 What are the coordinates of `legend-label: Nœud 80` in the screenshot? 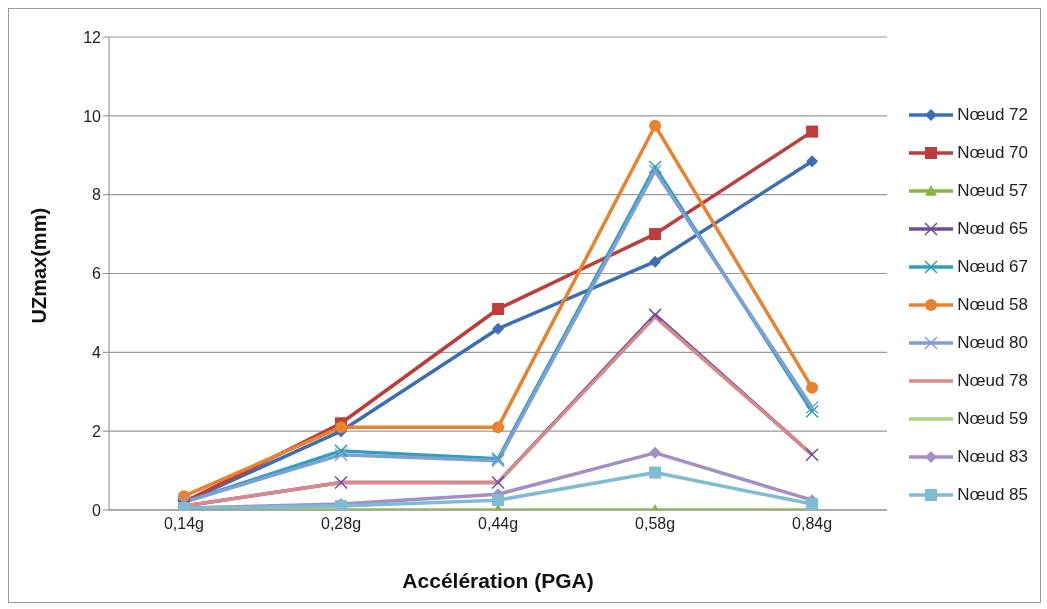 It's located at (992, 342).